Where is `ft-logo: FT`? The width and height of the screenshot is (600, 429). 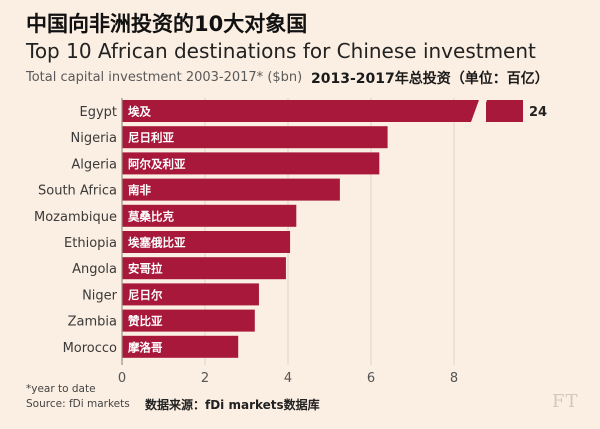 ft-logo: FT is located at coordinates (565, 401).